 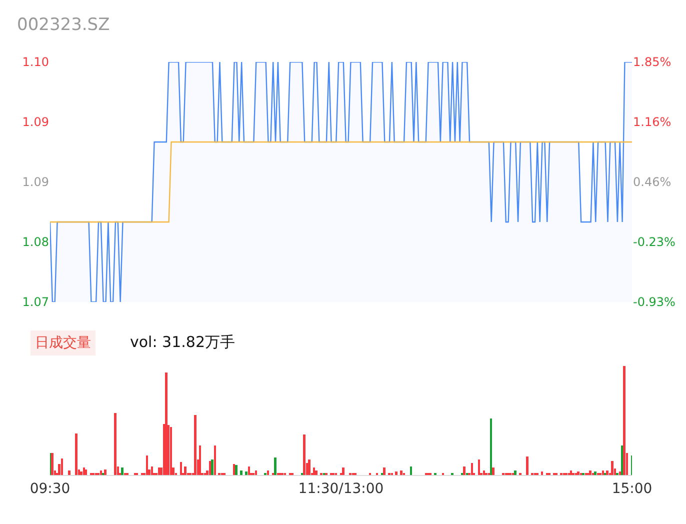 What do you see at coordinates (35, 302) in the screenshot?
I see `y-tick-label: 1.07` at bounding box center [35, 302].